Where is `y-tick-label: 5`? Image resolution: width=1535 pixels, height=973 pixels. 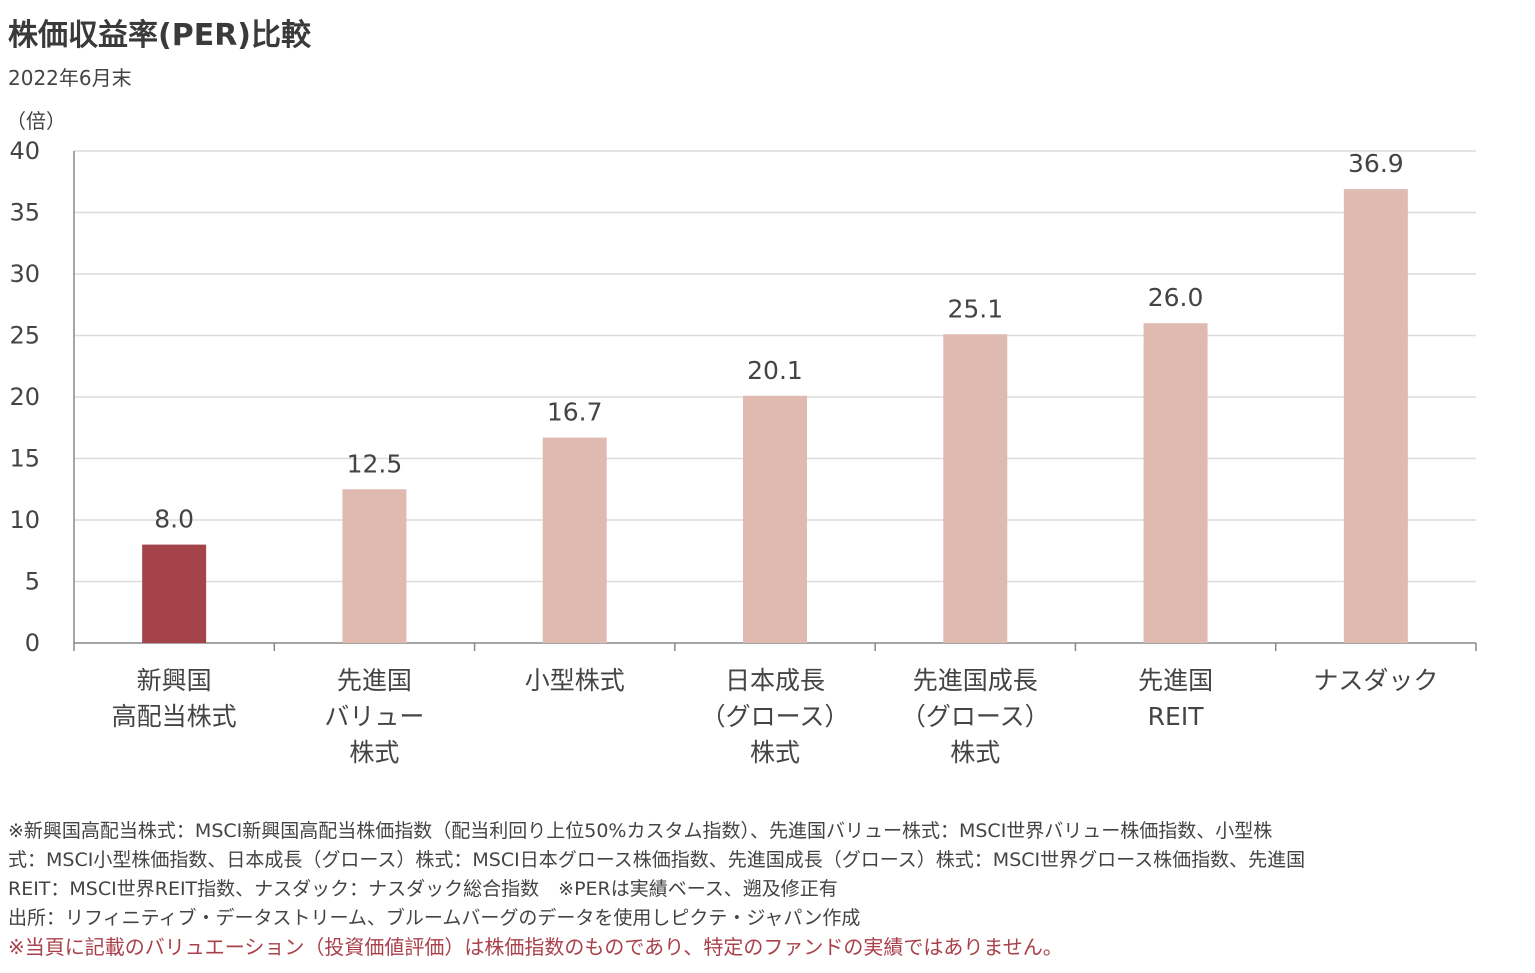 y-tick-label: 5 is located at coordinates (32, 582).